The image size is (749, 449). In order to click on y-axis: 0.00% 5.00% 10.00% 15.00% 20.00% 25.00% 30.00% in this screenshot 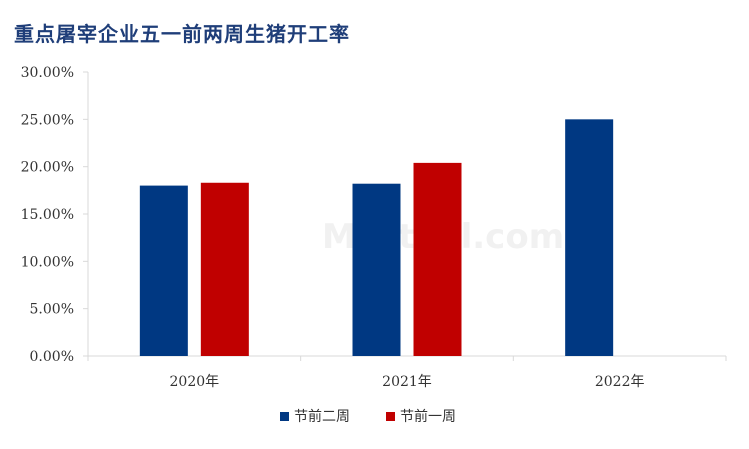, I will do `click(55, 215)`.